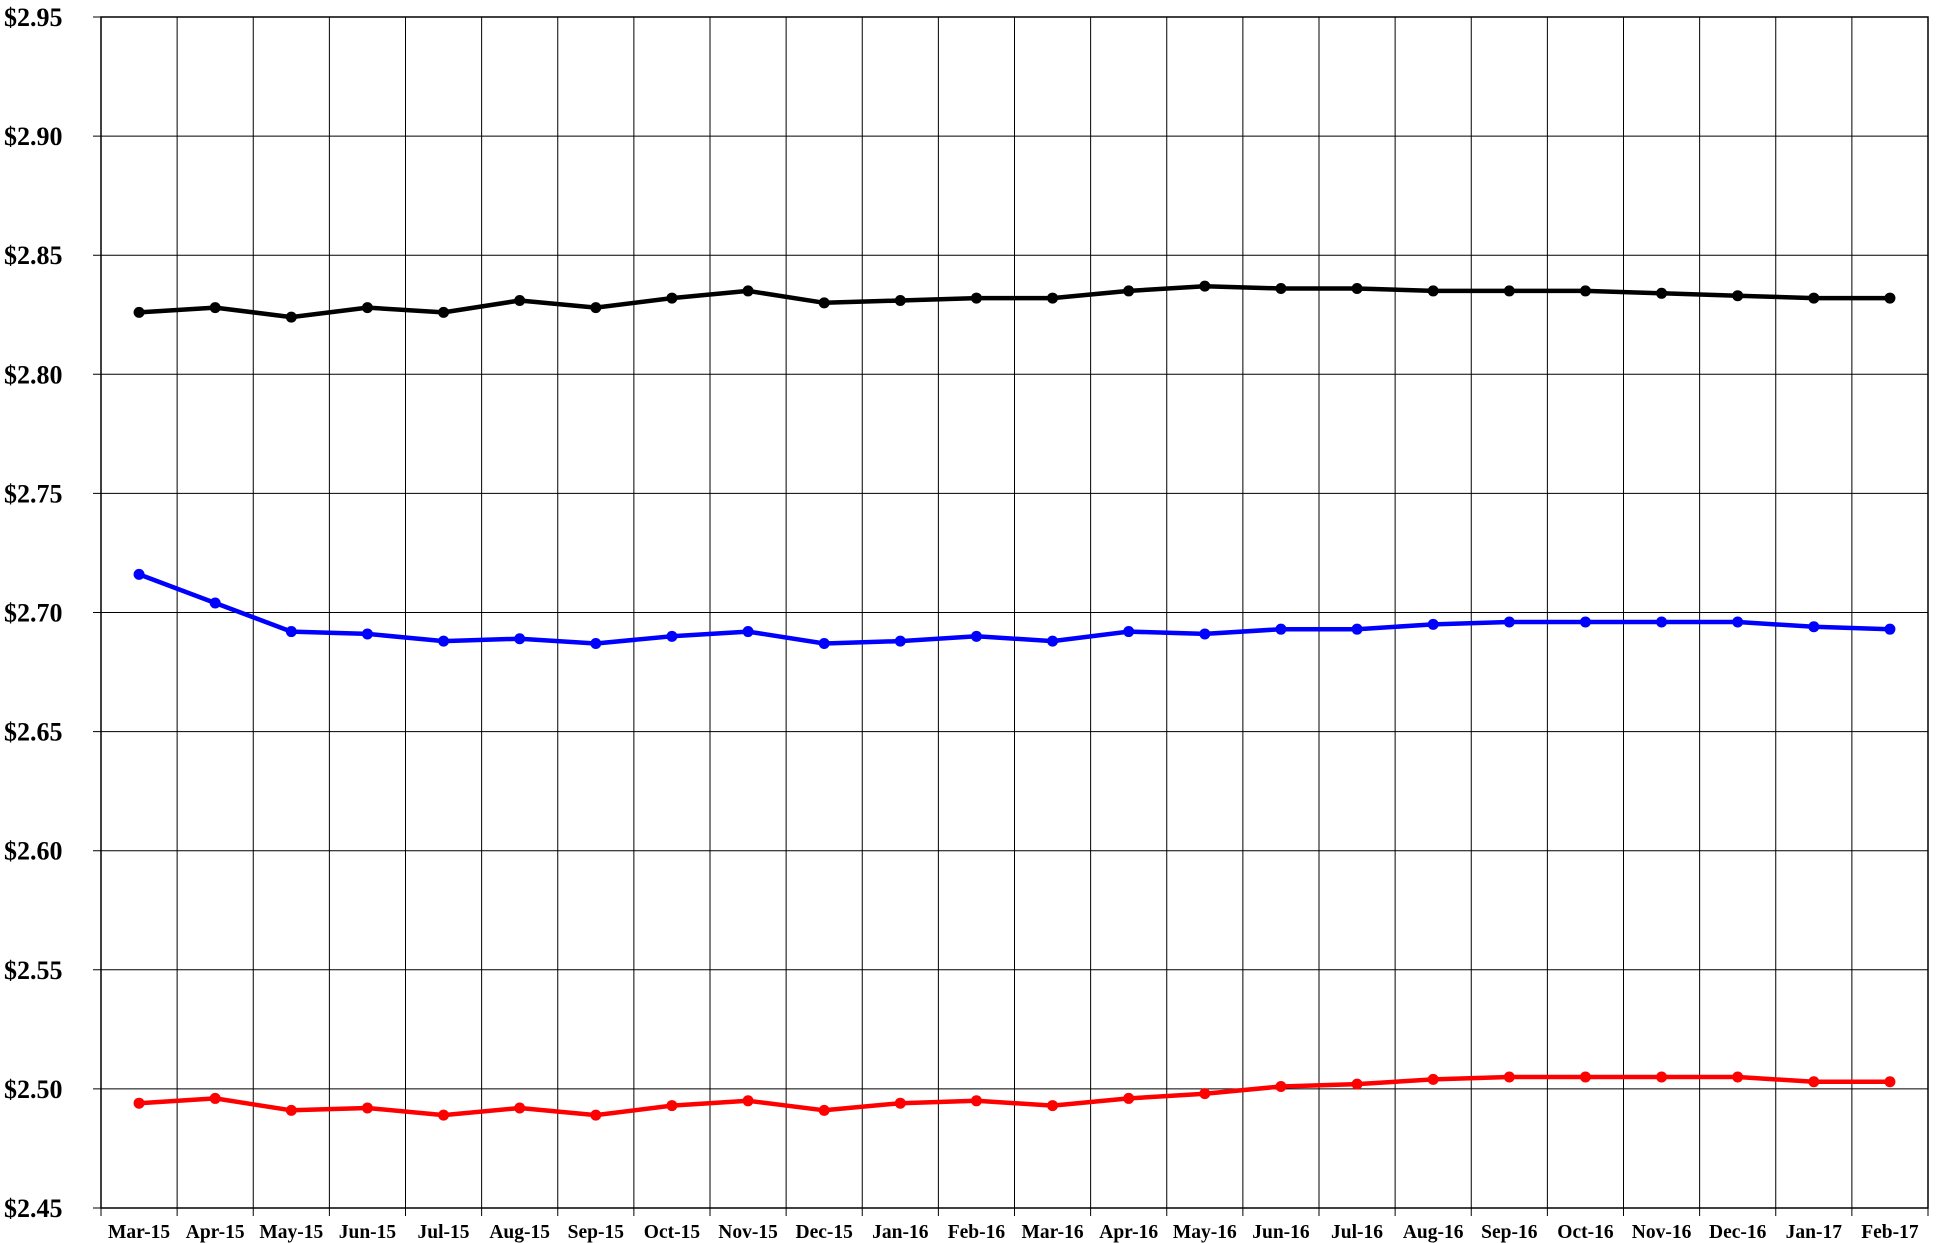  I want to click on x-tick-label: May-15, so click(291, 1232).